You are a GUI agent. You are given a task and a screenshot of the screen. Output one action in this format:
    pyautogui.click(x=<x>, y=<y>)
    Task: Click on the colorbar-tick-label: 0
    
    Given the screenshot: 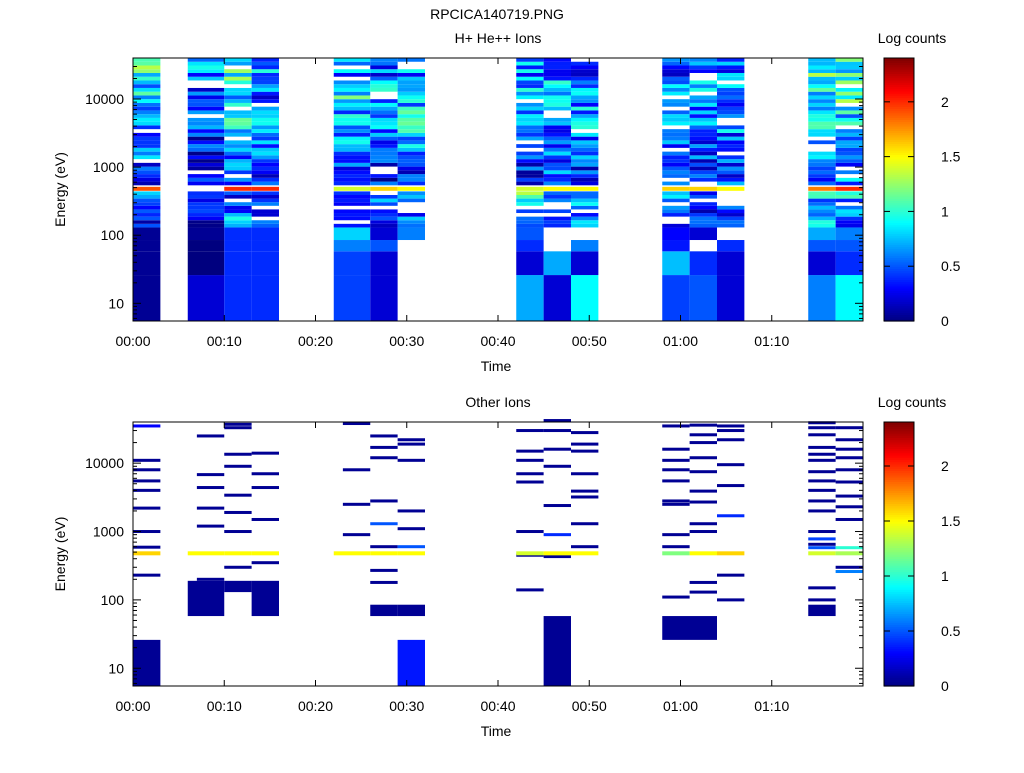 What is the action you would take?
    pyautogui.click(x=945, y=686)
    